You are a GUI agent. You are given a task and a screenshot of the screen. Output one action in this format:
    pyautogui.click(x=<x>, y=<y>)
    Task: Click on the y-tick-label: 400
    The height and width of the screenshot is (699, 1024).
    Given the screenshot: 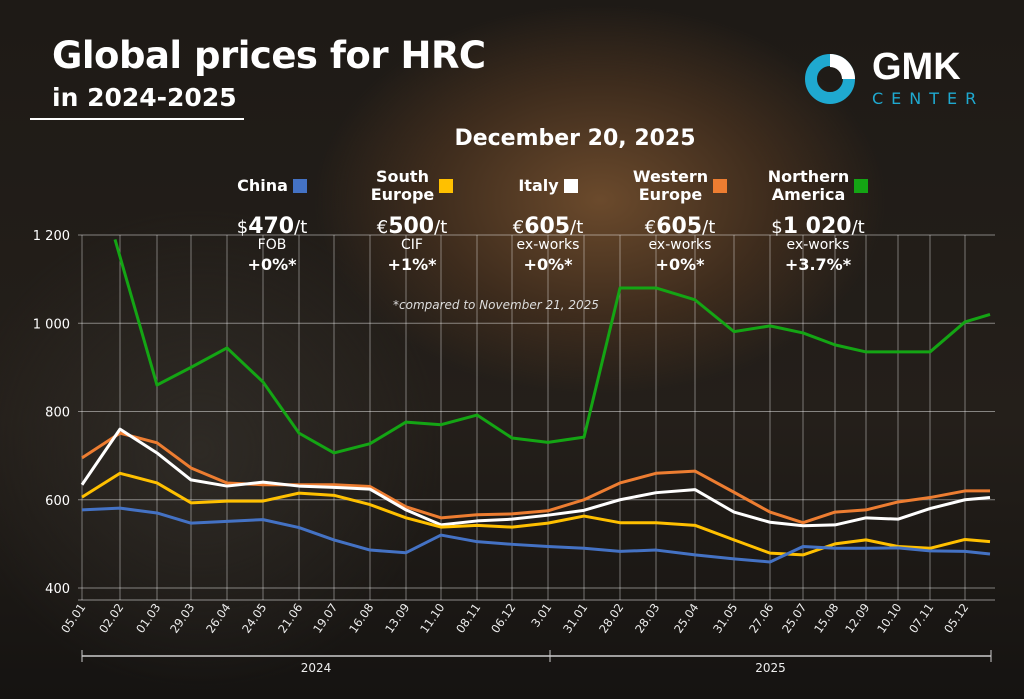 What is the action you would take?
    pyautogui.click(x=57, y=589)
    